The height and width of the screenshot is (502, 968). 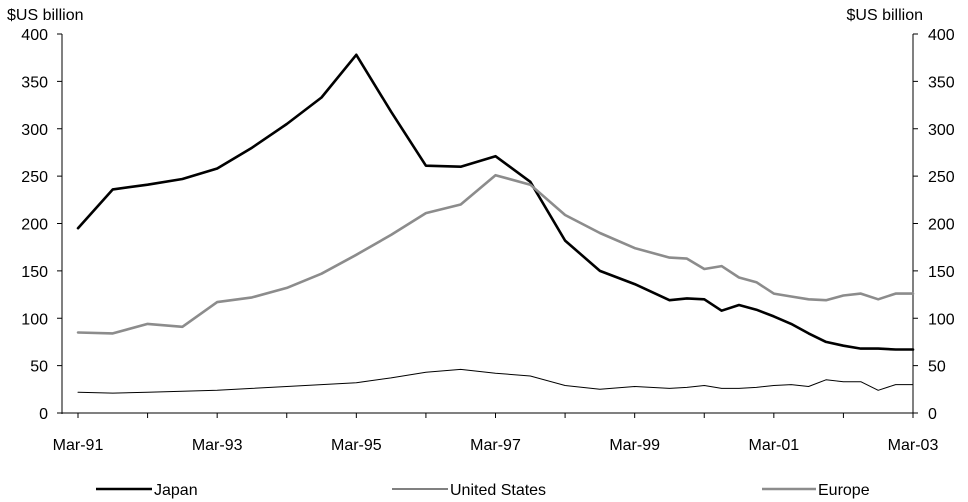 I want to click on x-tick-label: Mar-03, so click(x=913, y=445).